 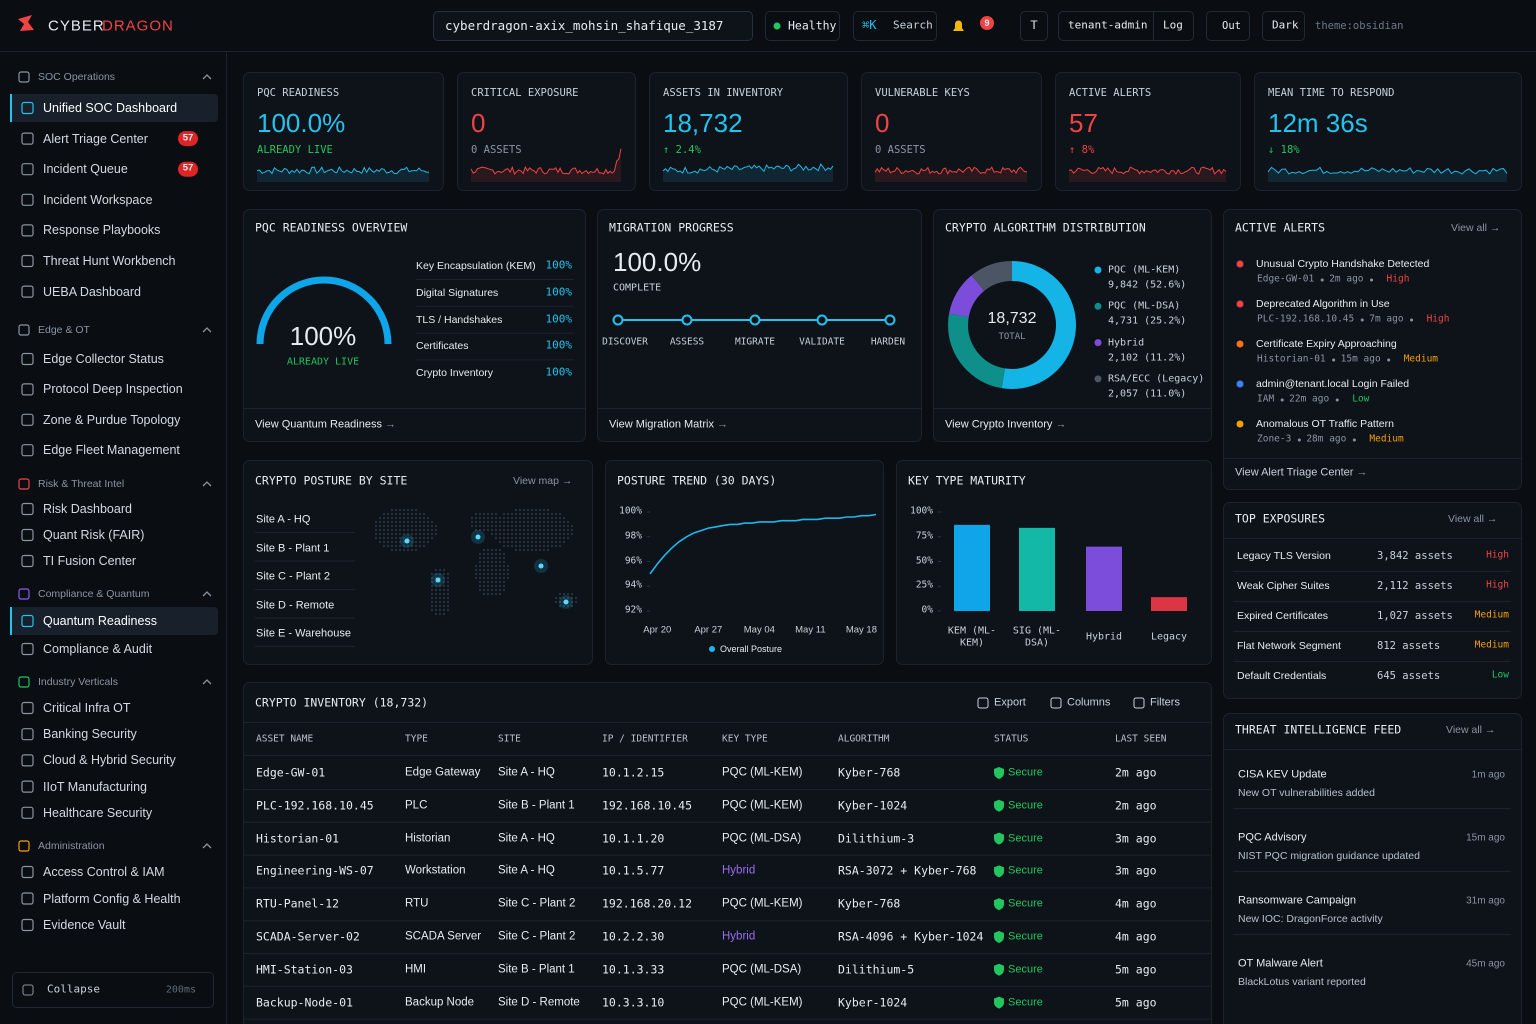 I want to click on nav-item: Edge Collector Status, so click(x=103, y=358).